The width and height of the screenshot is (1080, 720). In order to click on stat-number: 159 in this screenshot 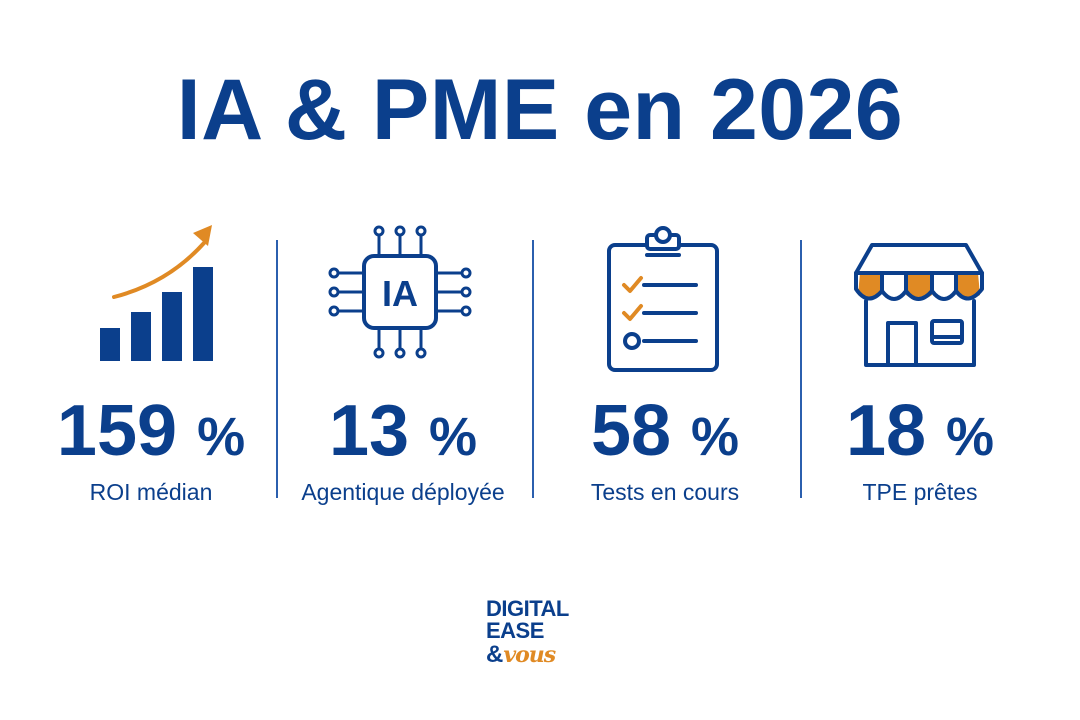, I will do `click(117, 431)`.